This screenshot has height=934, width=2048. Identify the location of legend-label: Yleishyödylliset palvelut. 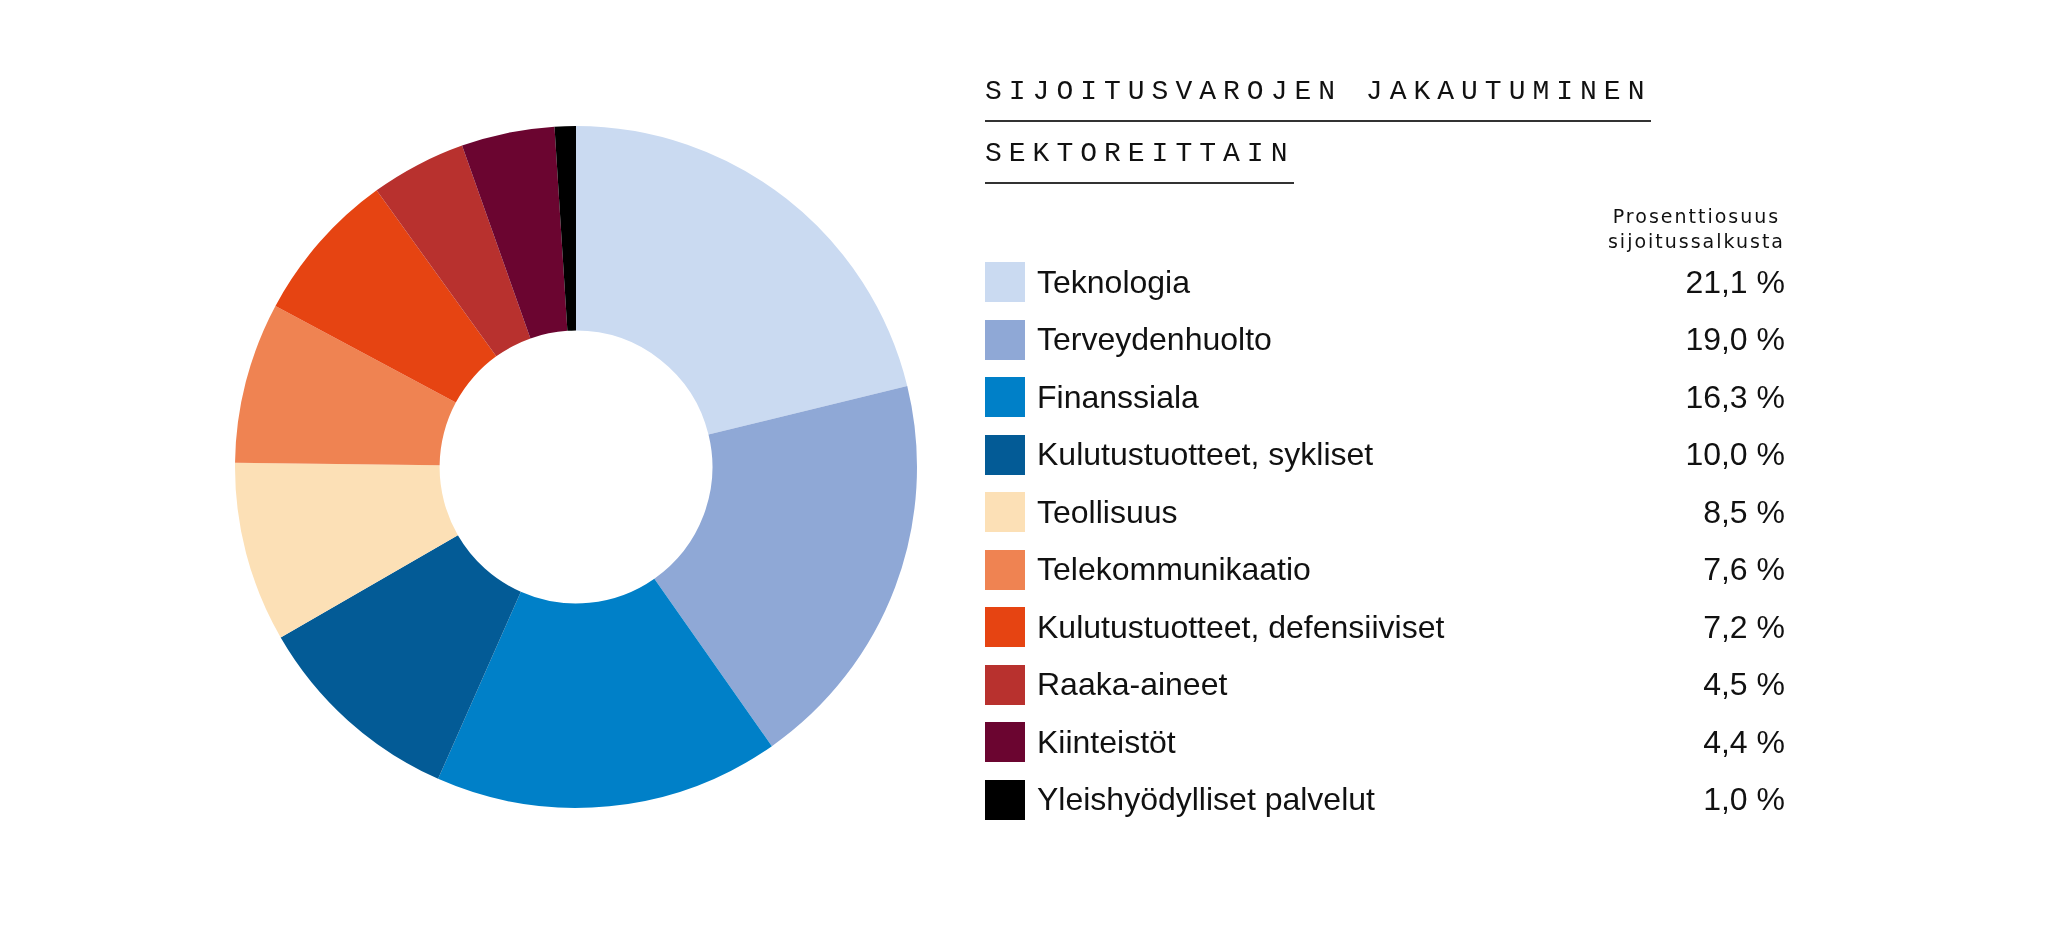
(1206, 800).